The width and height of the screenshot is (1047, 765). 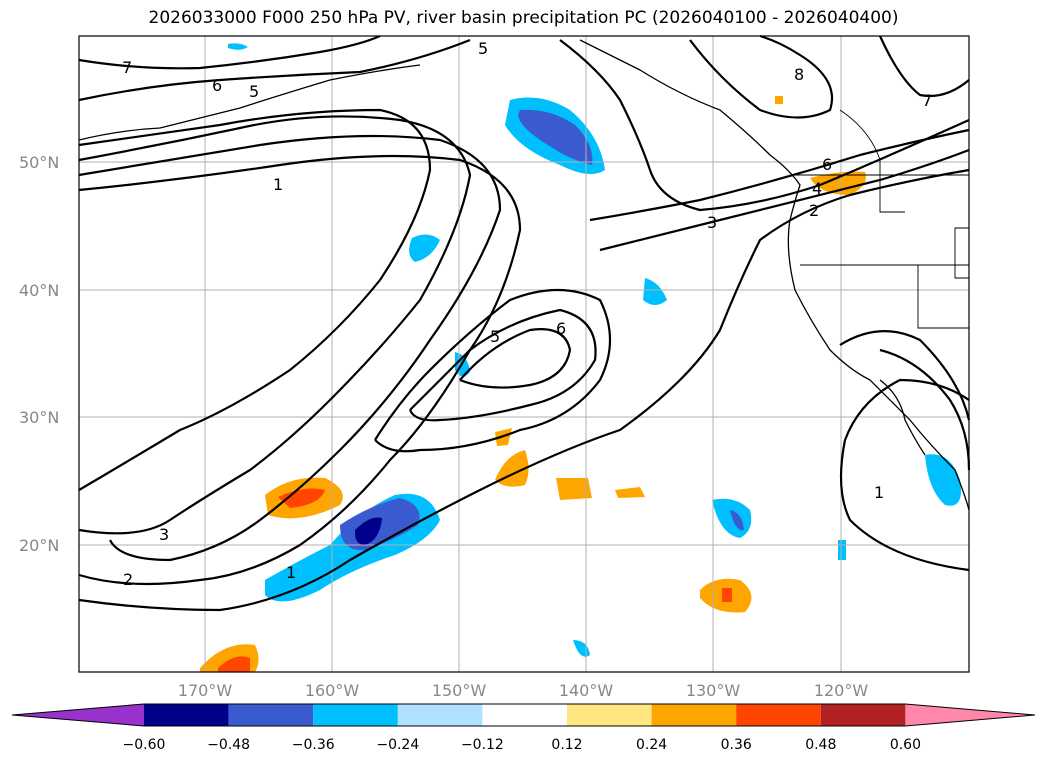 What do you see at coordinates (713, 690) in the screenshot?
I see `lon-label: 130°W` at bounding box center [713, 690].